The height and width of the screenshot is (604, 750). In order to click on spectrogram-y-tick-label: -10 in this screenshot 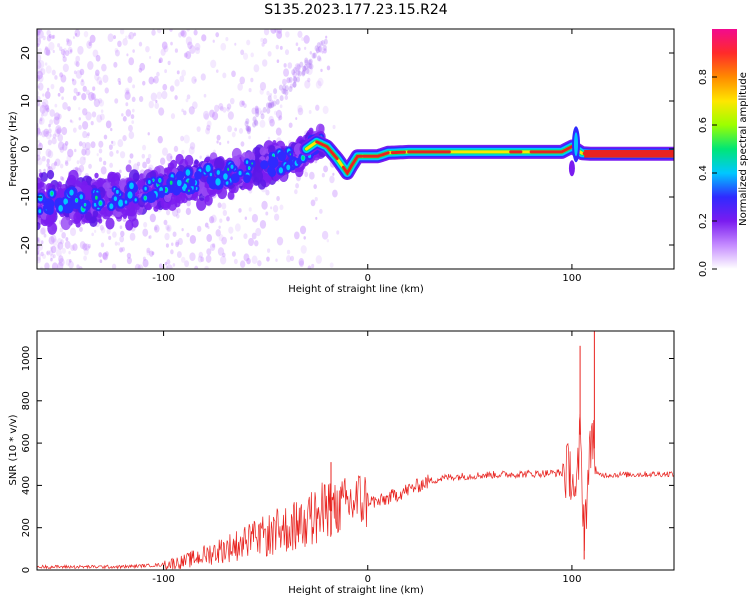, I will do `click(25, 197)`.